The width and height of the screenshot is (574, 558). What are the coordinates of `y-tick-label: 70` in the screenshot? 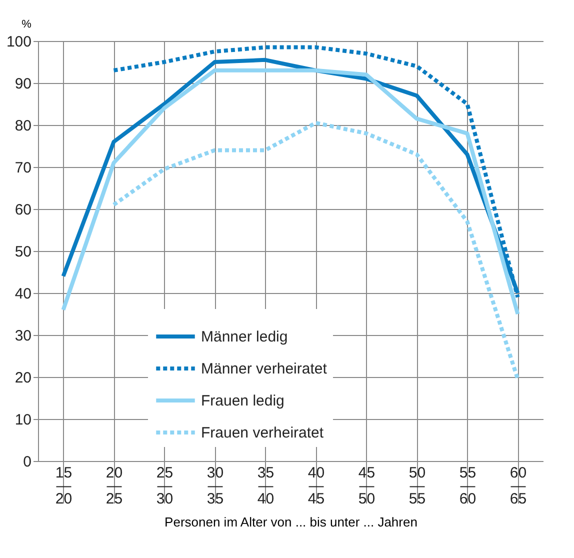 It's located at (23, 168).